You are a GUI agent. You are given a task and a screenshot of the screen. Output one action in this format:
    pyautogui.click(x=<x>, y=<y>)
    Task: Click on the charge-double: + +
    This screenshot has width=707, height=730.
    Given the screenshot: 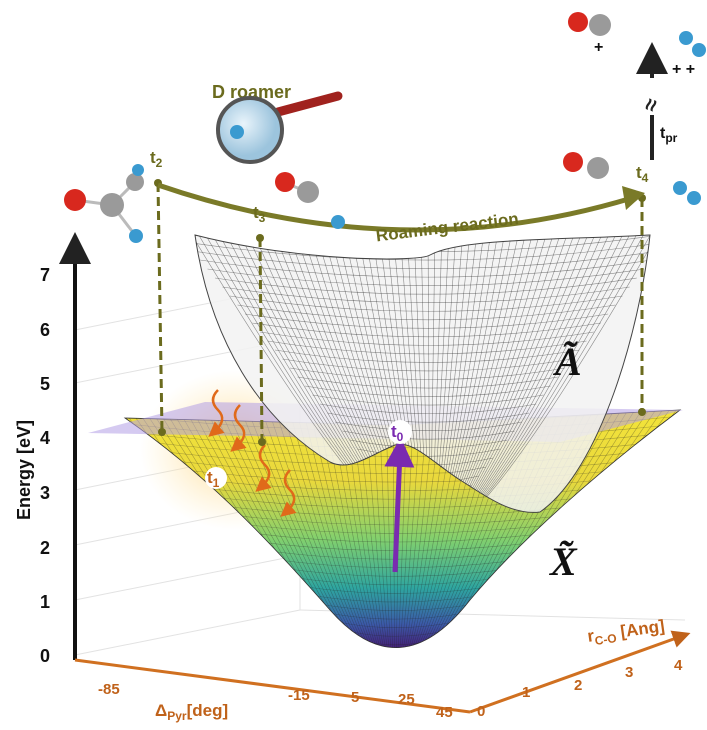 What is the action you would take?
    pyautogui.click(x=683, y=69)
    